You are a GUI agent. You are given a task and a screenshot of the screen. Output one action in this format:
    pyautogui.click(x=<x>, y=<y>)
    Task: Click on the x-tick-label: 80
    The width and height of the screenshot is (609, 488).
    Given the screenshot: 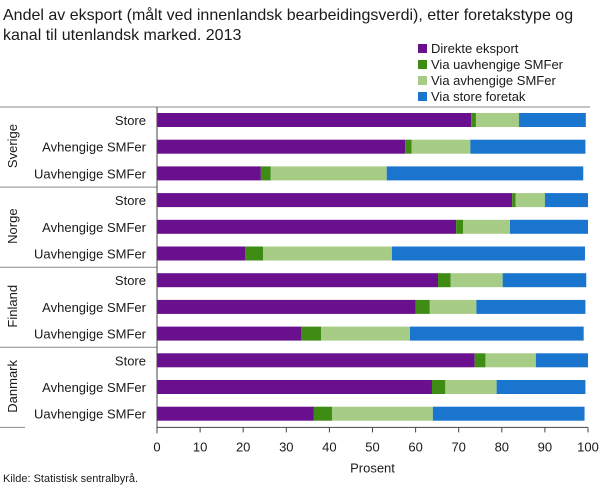 What is the action you would take?
    pyautogui.click(x=502, y=446)
    